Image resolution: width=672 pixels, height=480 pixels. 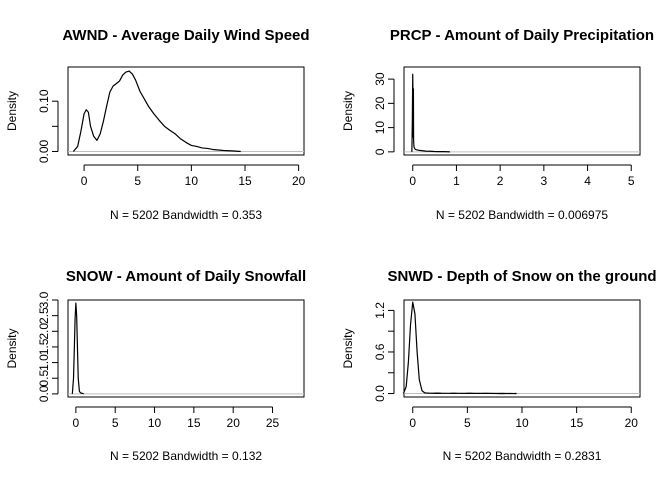 I want to click on x-tick-label: 25, so click(x=273, y=423).